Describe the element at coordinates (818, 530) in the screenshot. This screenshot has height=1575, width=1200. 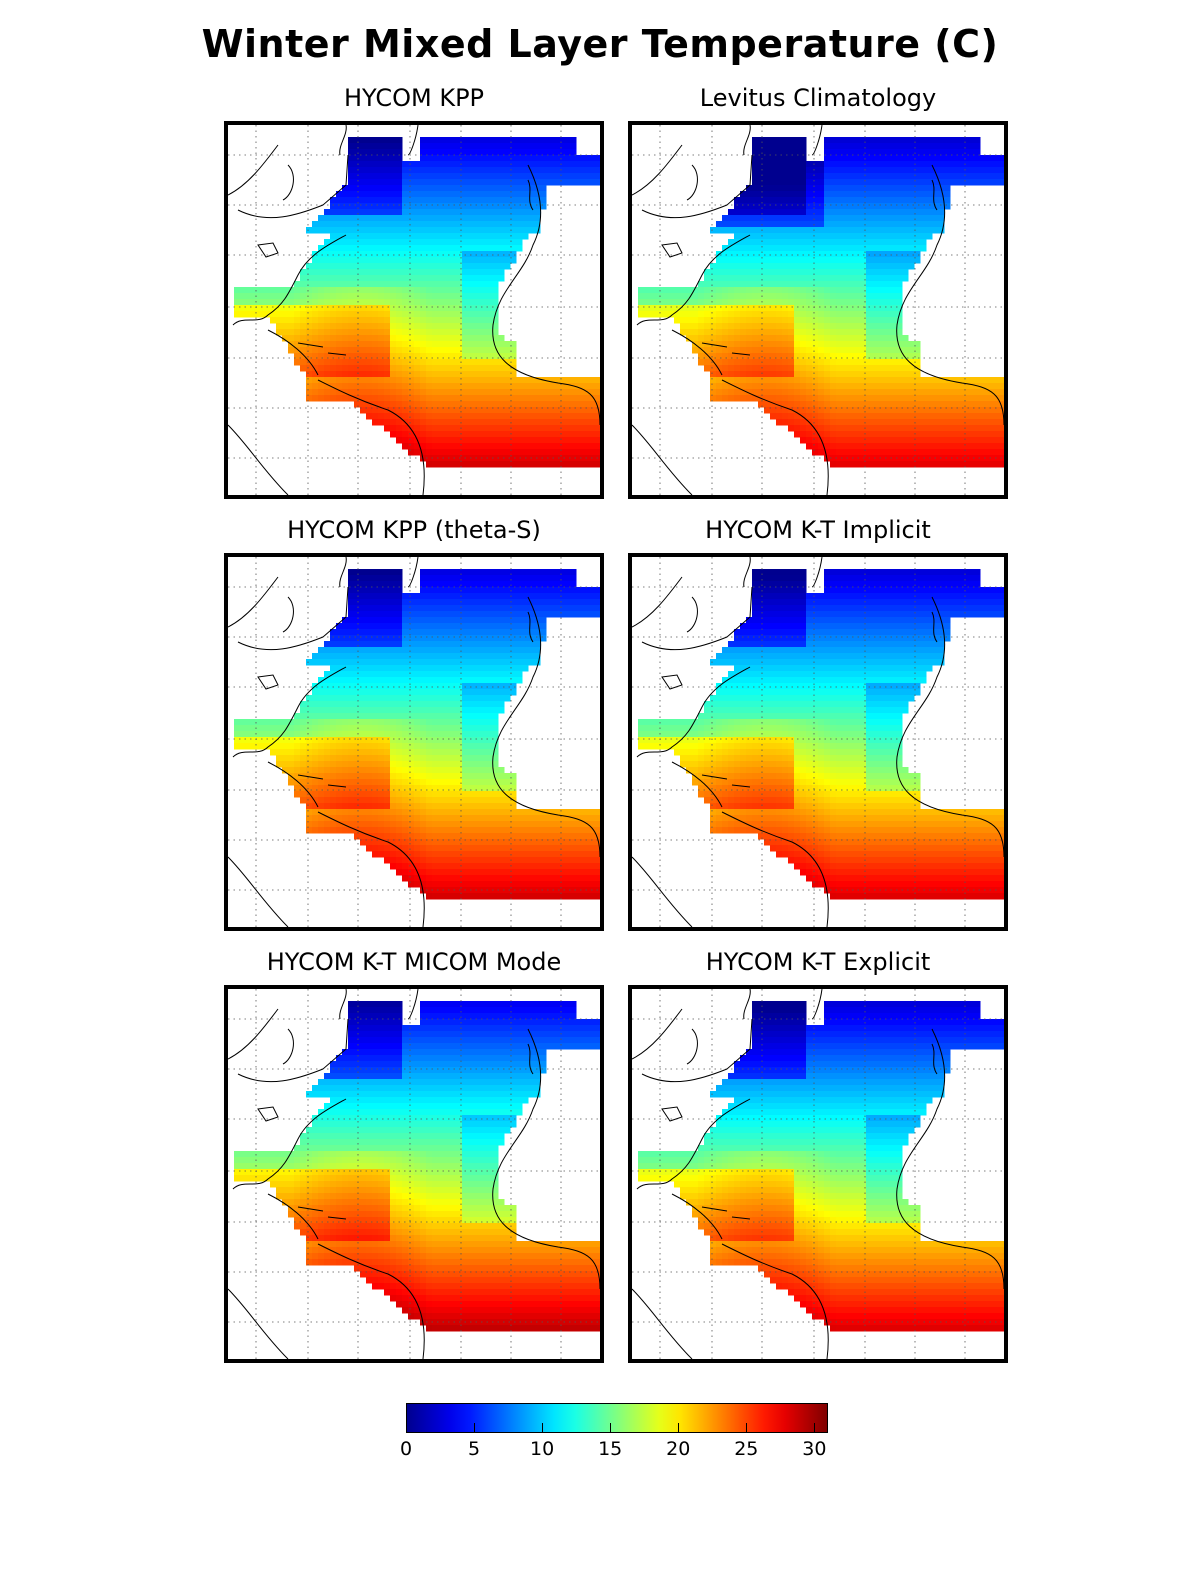
I see `panel-title-kt-implicit: HYCOM K-T Implicit` at that location.